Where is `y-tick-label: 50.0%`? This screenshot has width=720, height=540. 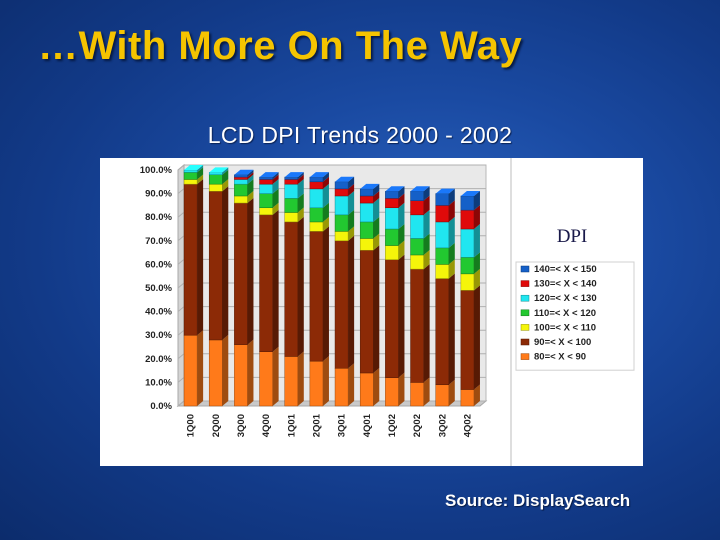
y-tick-label: 50.0% is located at coordinates (158, 288).